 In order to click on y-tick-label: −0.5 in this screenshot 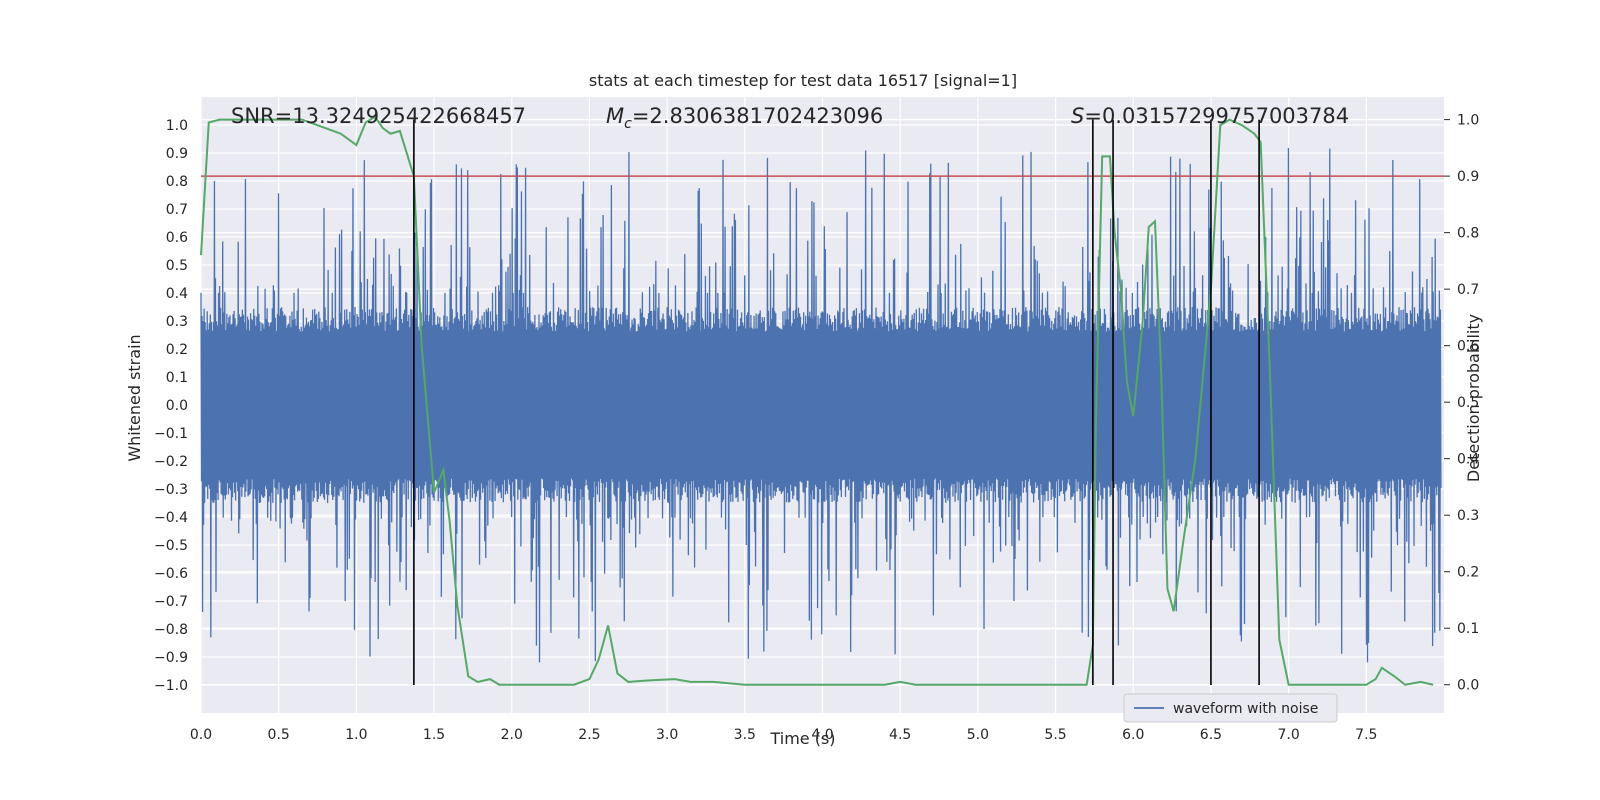, I will do `click(171, 546)`.